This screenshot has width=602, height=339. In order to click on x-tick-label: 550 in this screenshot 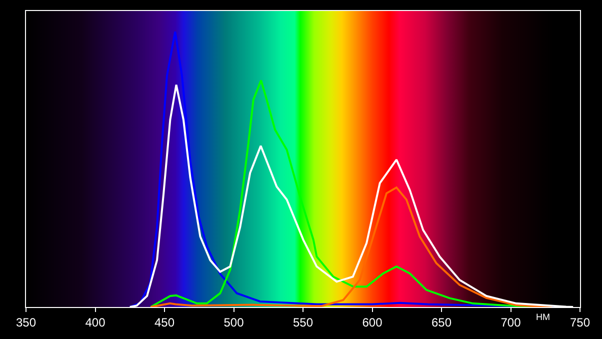, I will do `click(303, 322)`.